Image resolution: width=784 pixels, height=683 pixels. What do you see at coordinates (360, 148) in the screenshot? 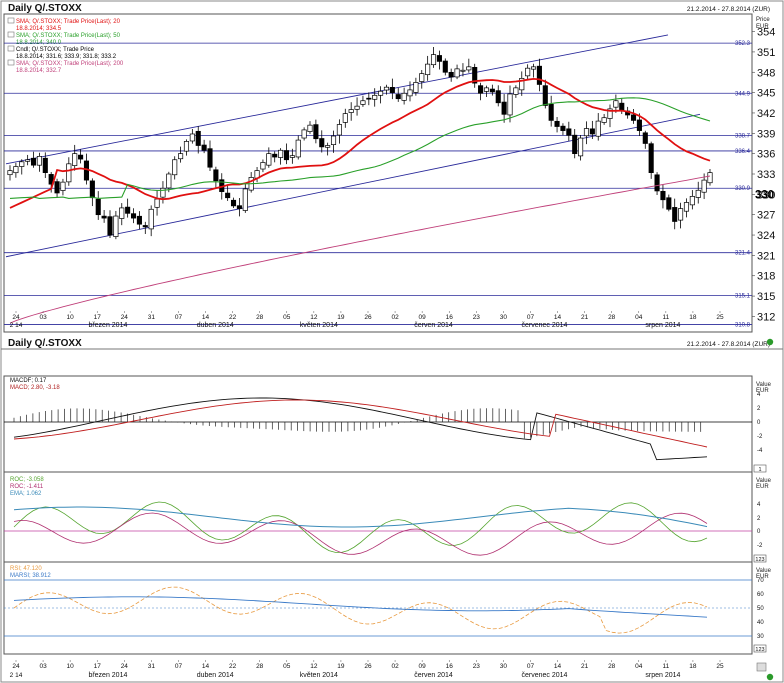
I see `sma50-line` at bounding box center [360, 148].